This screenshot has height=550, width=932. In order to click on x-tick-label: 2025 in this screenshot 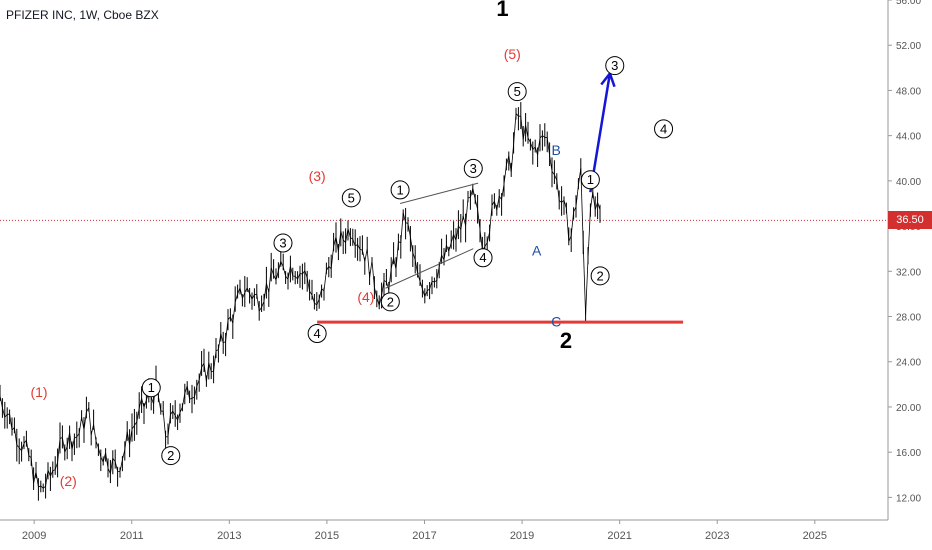, I will do `click(815, 536)`.